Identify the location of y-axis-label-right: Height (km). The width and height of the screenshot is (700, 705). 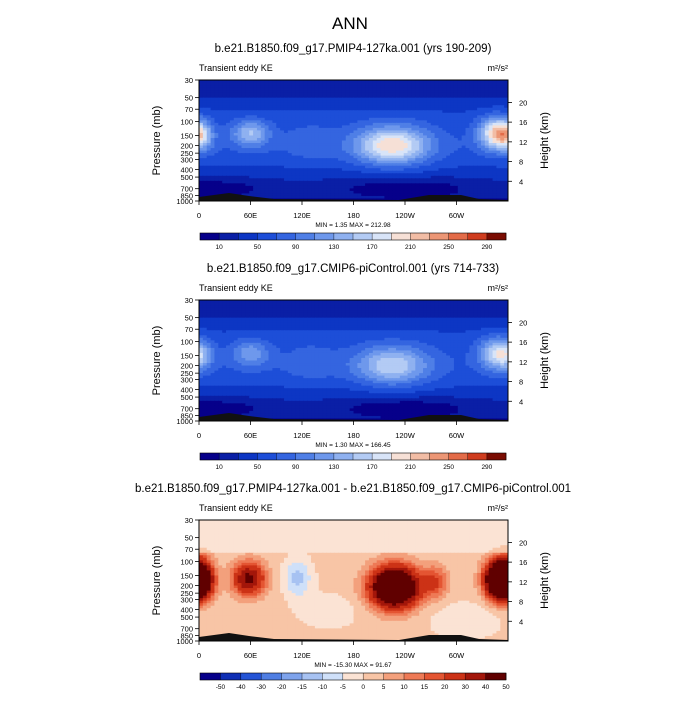
(545, 140).